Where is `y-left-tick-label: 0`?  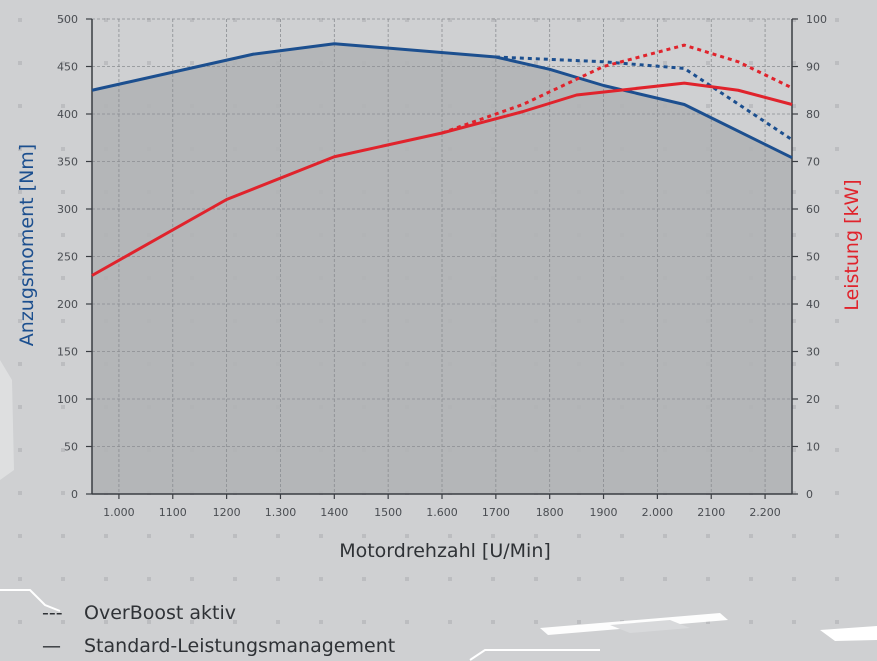
y-left-tick-label: 0 is located at coordinates (74, 494).